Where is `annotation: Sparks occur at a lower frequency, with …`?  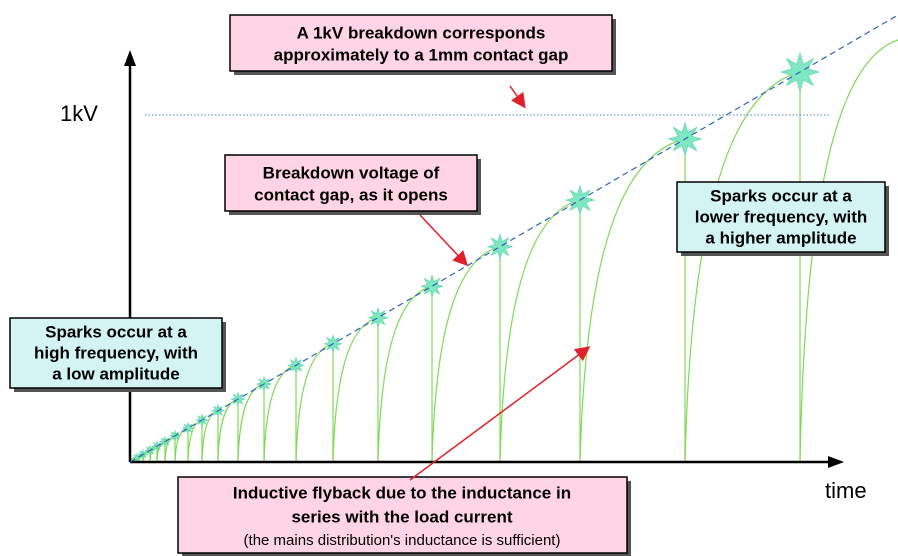
annotation: Sparks occur at a lower frequency, with … is located at coordinates (782, 218).